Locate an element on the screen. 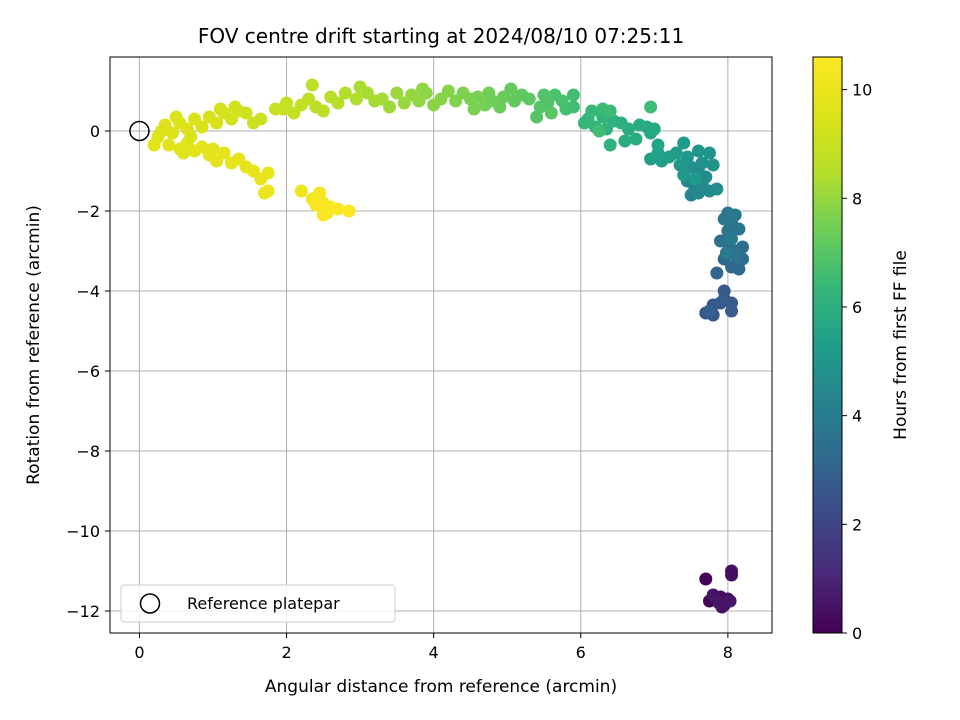 This screenshot has height=720, width=960. y-tick-label: −10 is located at coordinates (83, 531).